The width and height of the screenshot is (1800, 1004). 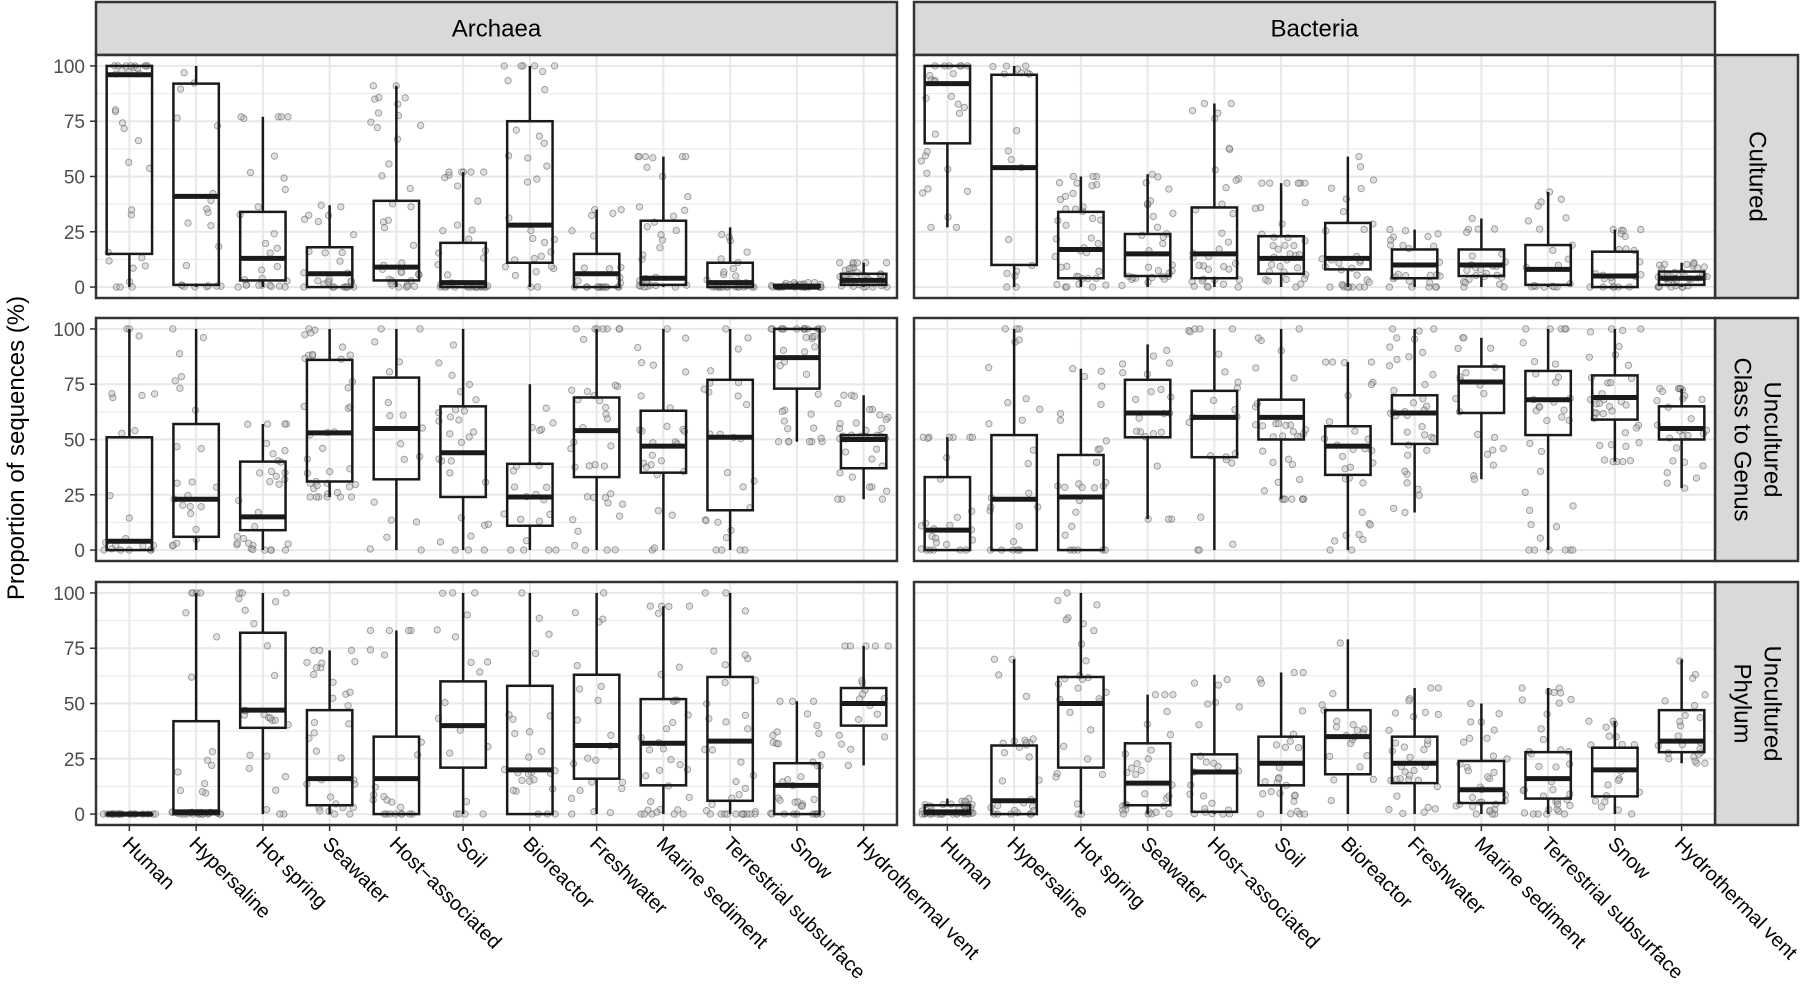 I want to click on box-Terrestrial subsurface, so click(x=1548, y=775).